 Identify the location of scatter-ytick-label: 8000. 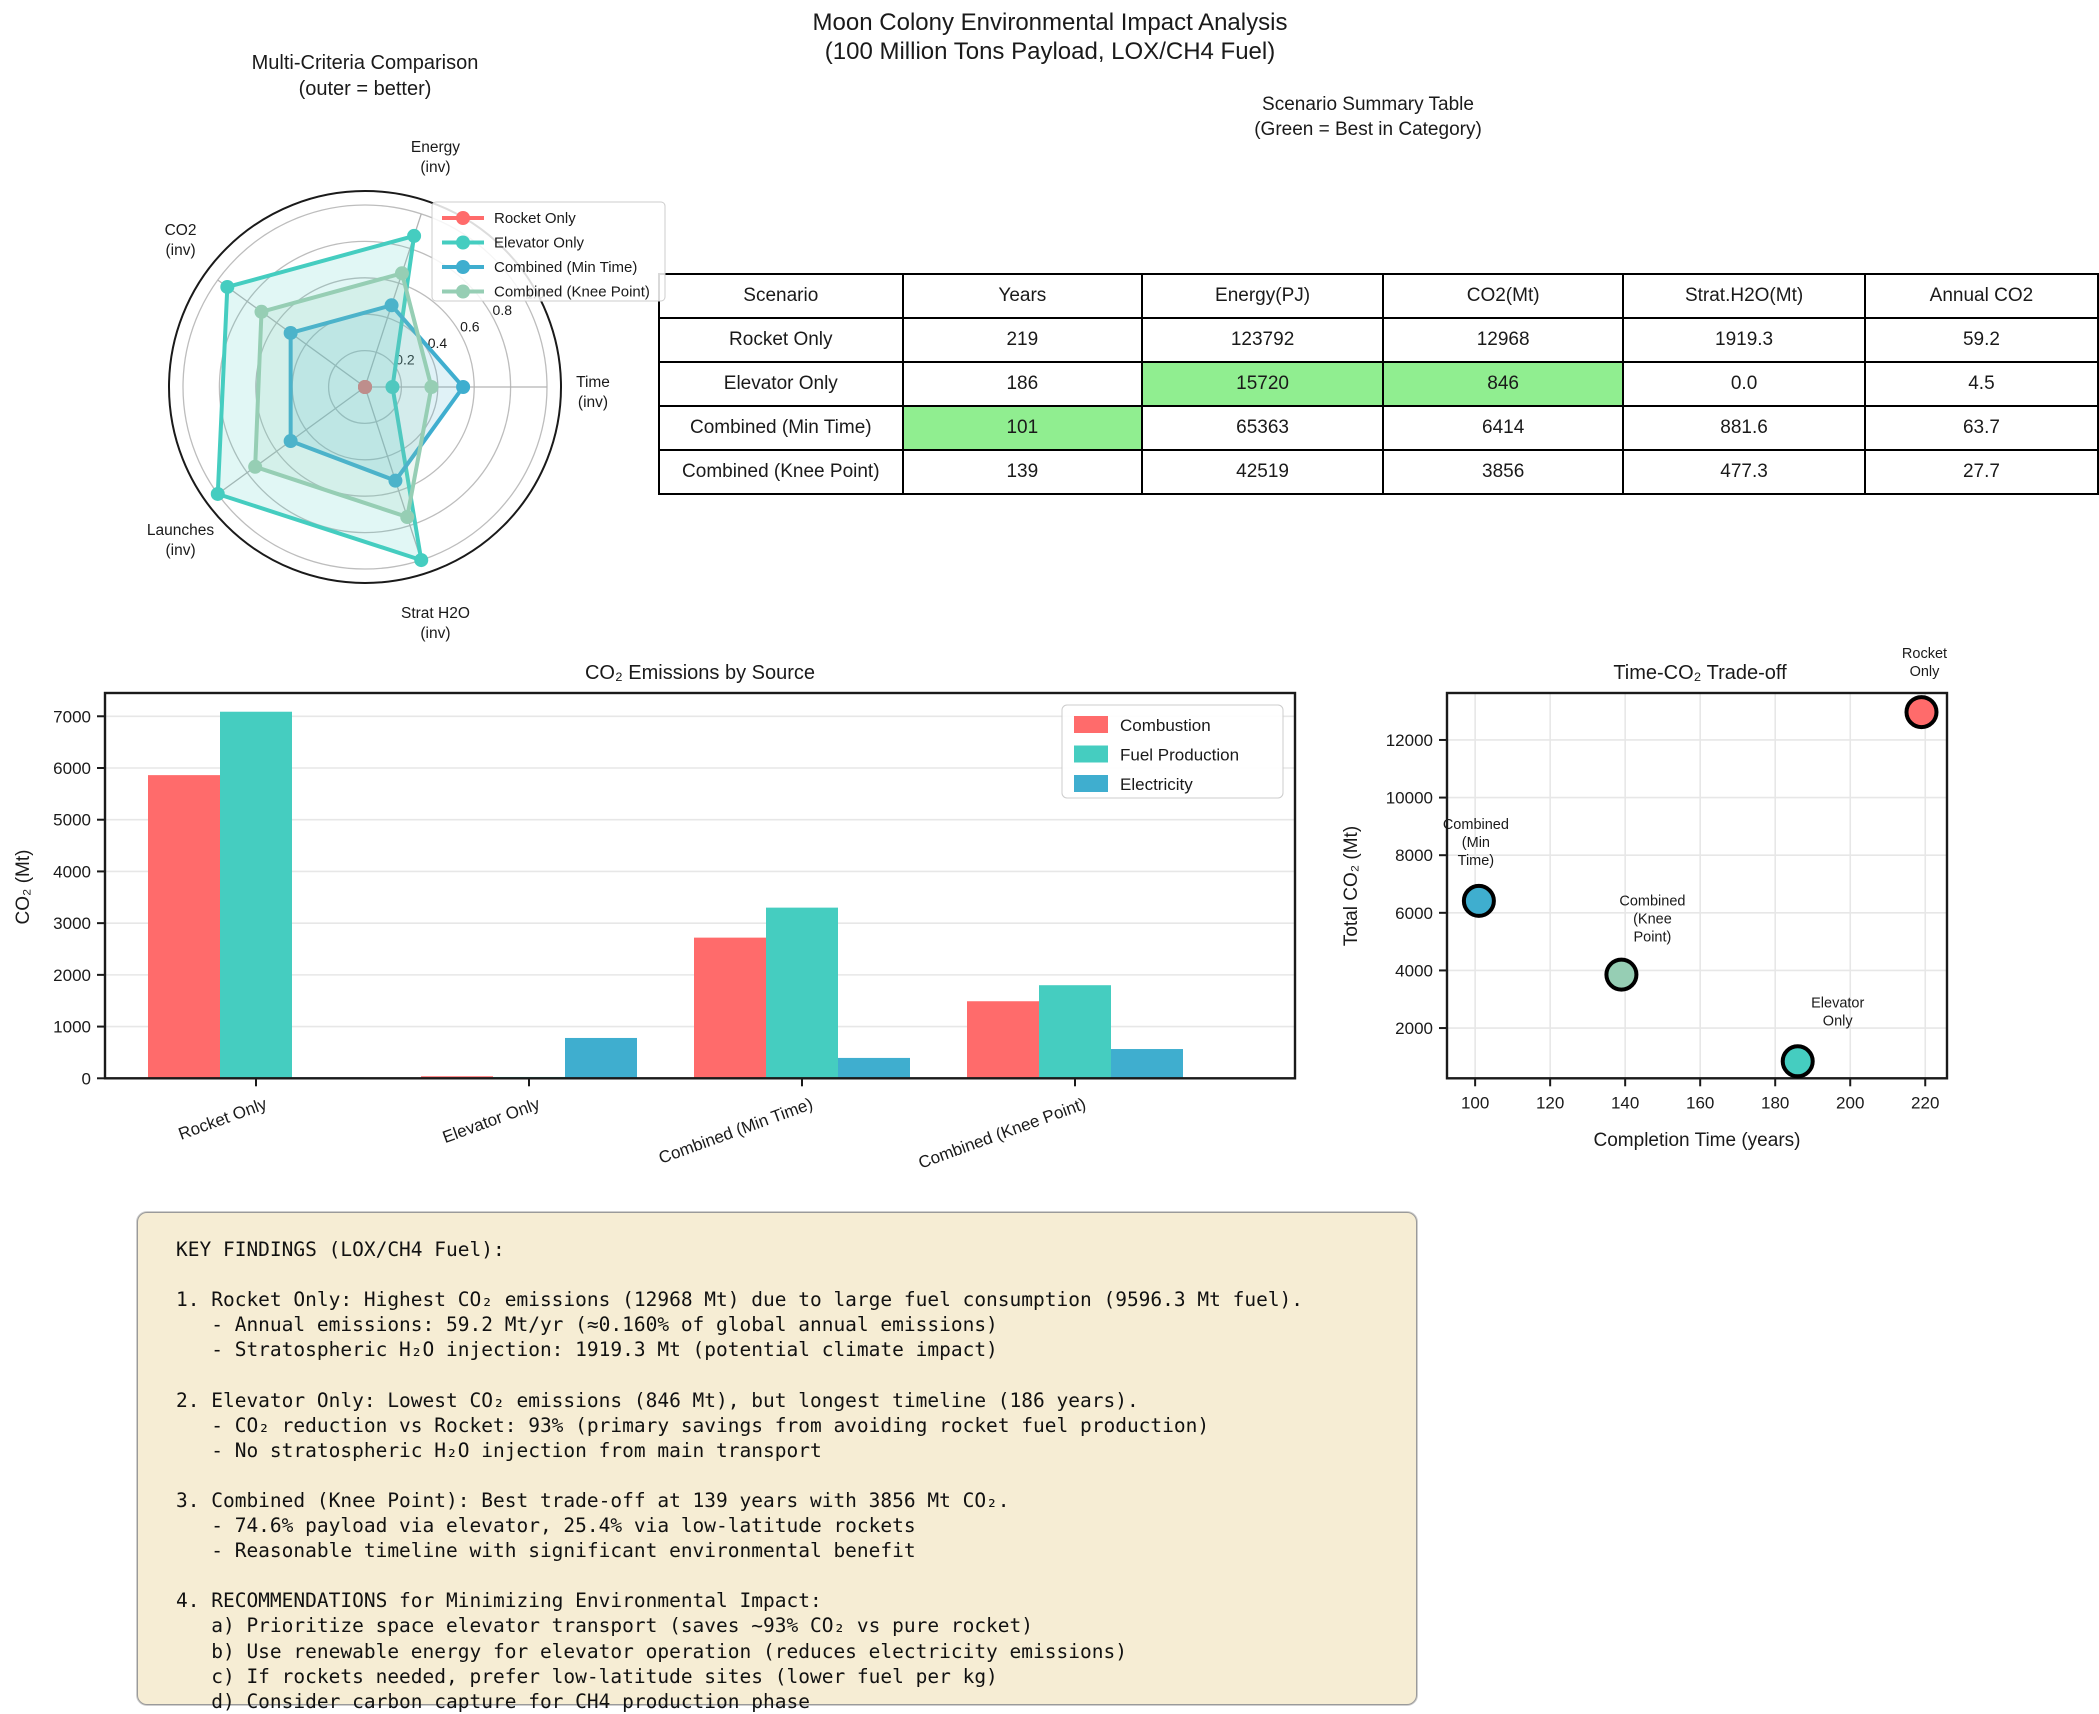
(1414, 855).